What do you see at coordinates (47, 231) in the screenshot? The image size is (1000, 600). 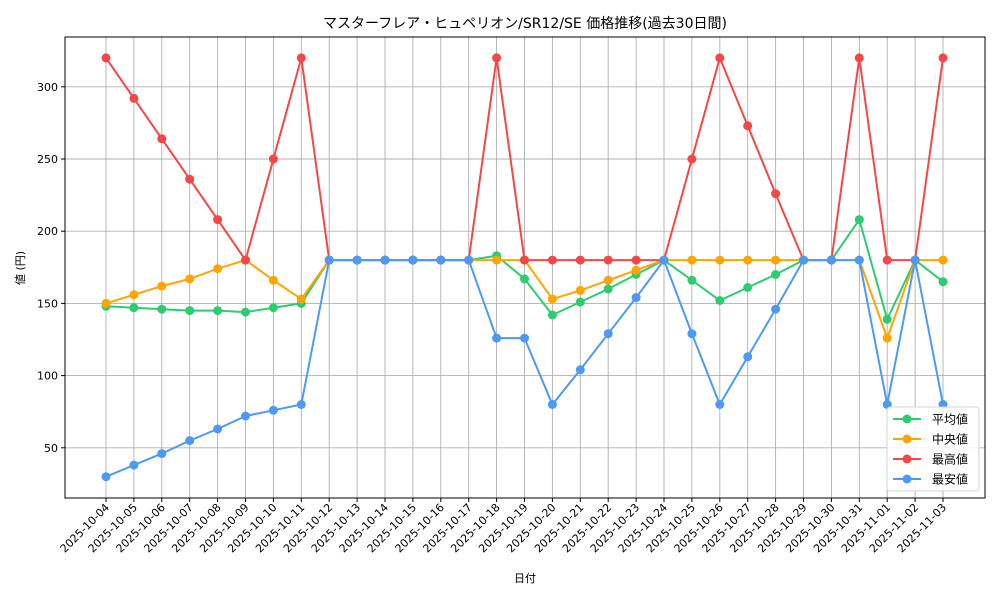 I see `y-tick-label: 200` at bounding box center [47, 231].